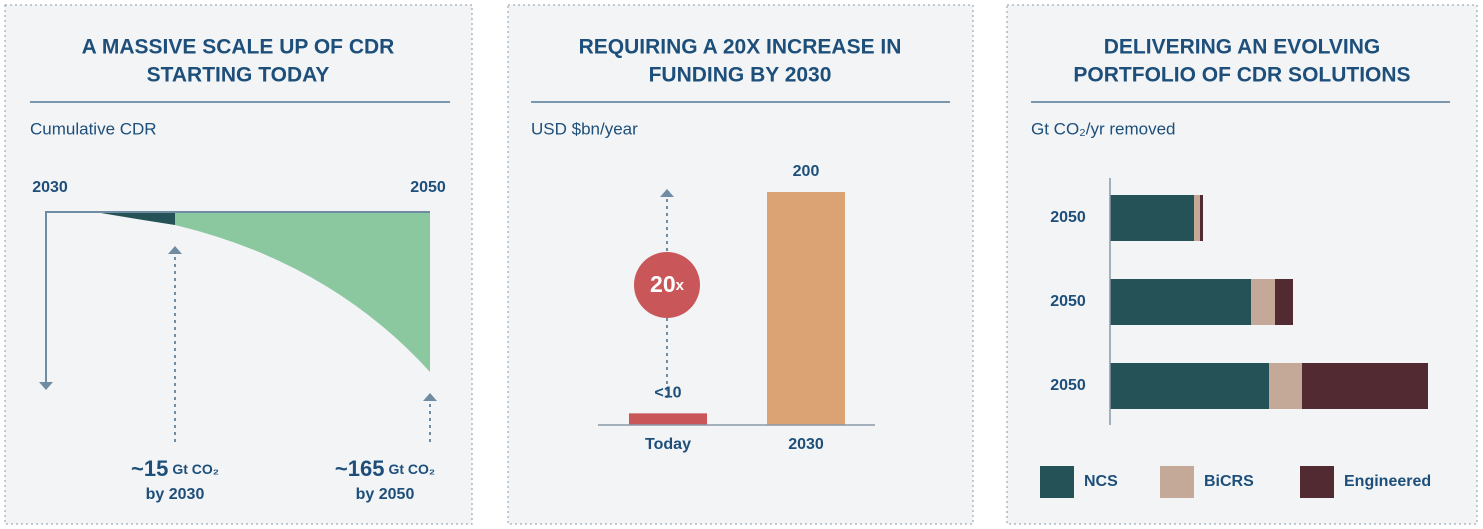 The image size is (1483, 529). Describe the element at coordinates (238, 75) in the screenshot. I see `panel-title: STARTING TODAY` at that location.